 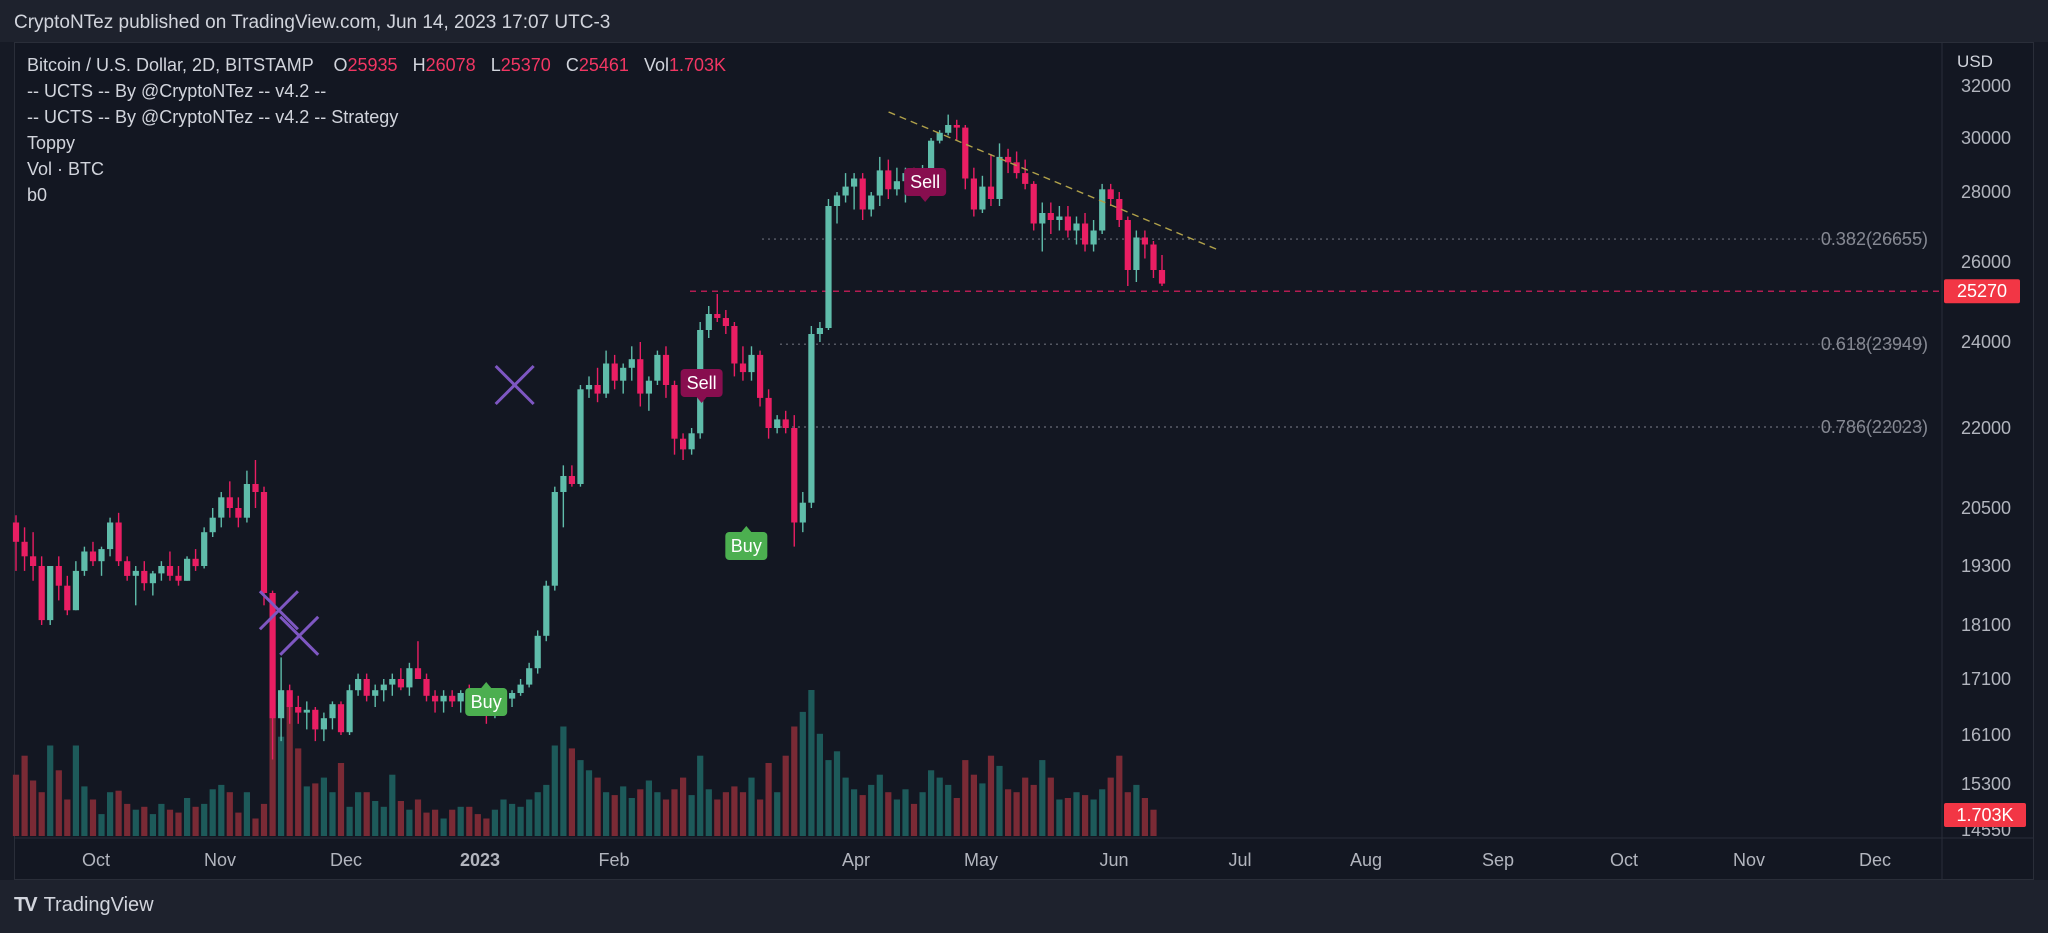 I want to click on sell-signal-badge, so click(x=701, y=383).